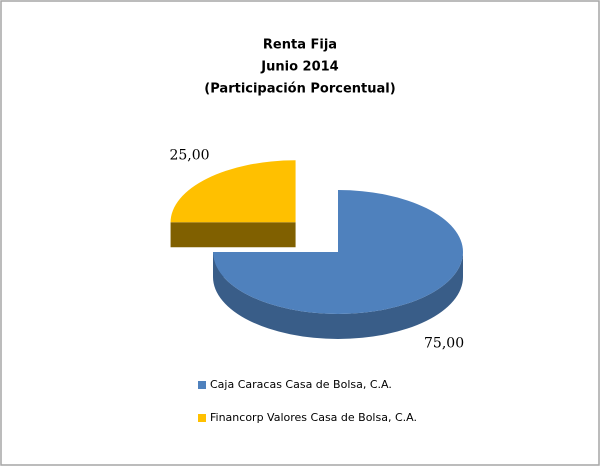  I want to click on legend-label: Caja Caracas Casa de Bolsa, C.A., so click(301, 384).